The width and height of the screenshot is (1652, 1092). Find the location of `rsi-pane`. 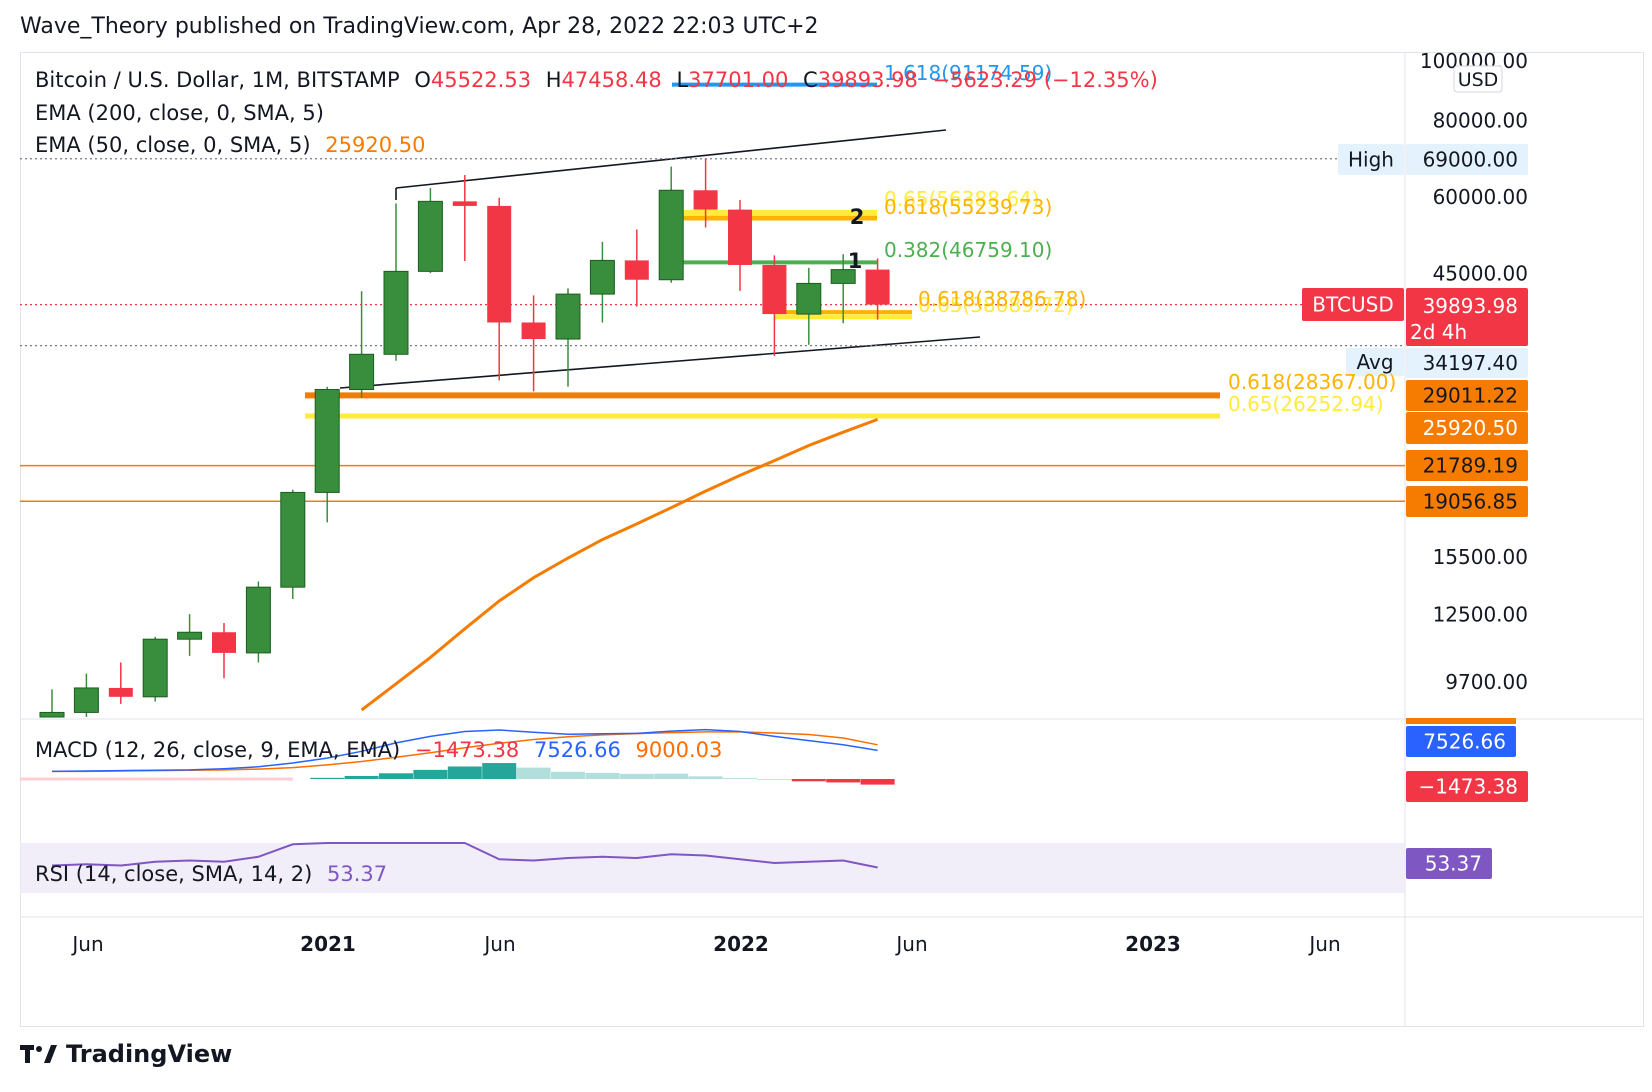

rsi-pane is located at coordinates (464, 855).